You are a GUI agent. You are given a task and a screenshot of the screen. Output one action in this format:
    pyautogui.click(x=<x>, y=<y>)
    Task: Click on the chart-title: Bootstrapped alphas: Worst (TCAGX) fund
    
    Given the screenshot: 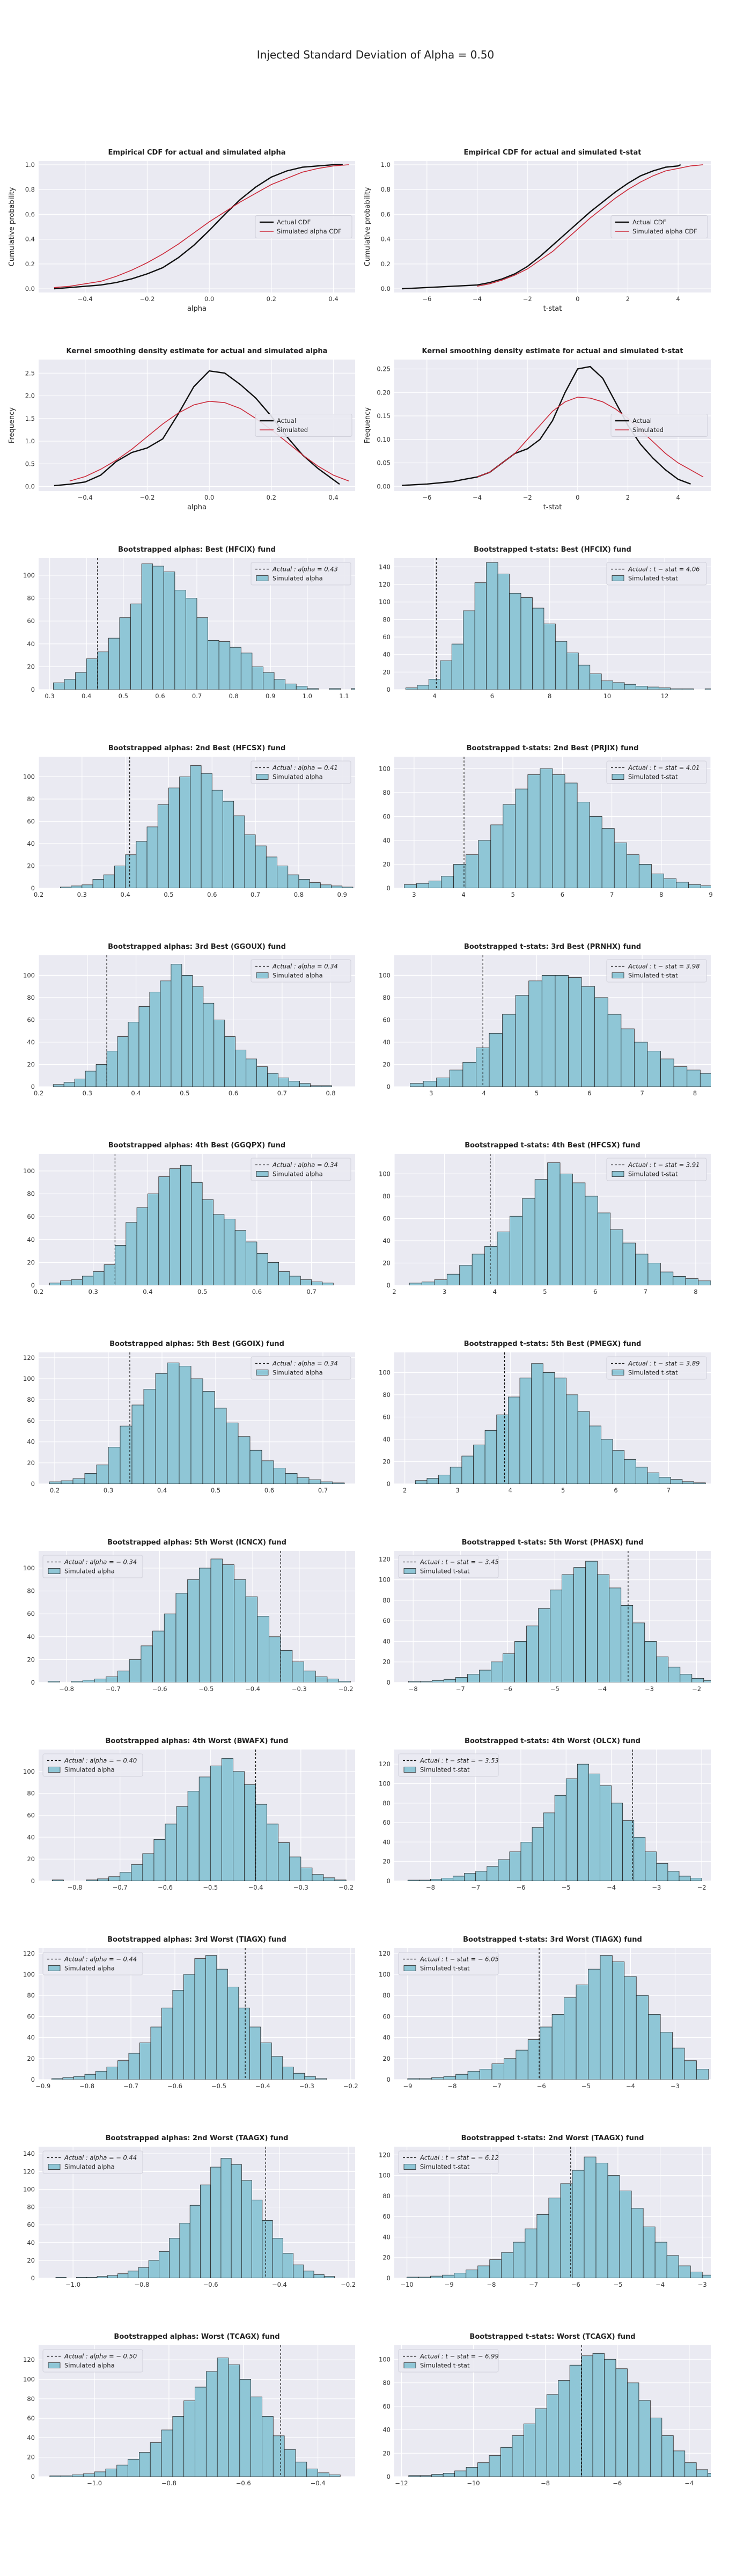 What is the action you would take?
    pyautogui.click(x=196, y=2337)
    